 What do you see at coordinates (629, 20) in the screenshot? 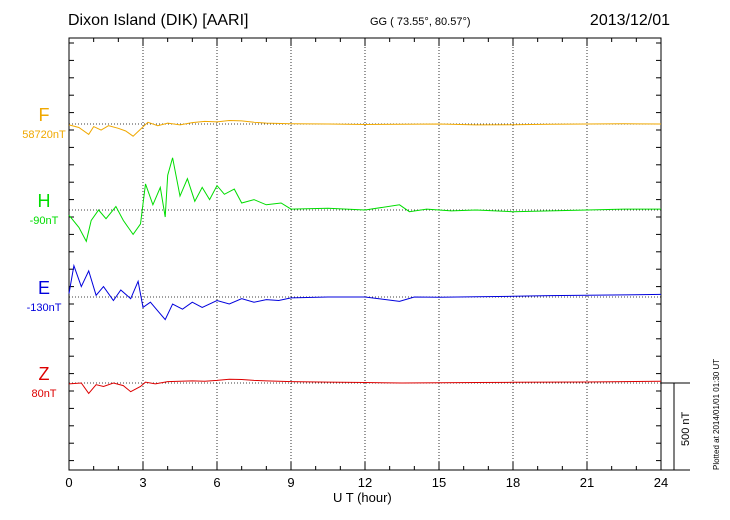
I see `chart-date: 2013/12/01` at bounding box center [629, 20].